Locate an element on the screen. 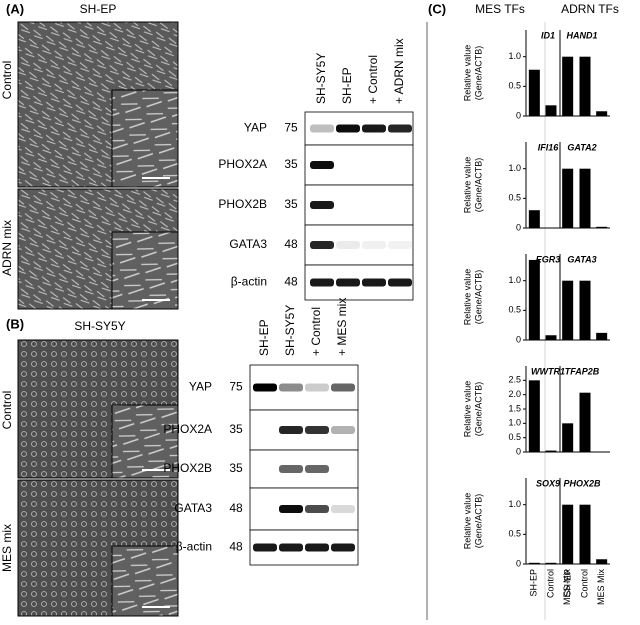 The width and height of the screenshot is (640, 625). chart-title: WWTR1 is located at coordinates (548, 371).